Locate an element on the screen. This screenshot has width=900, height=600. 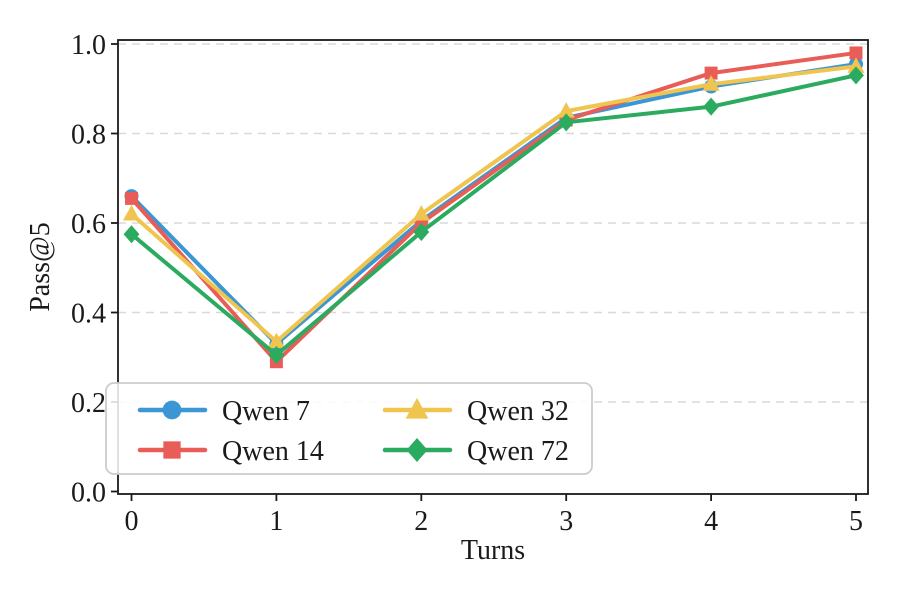
legend-marker-qwen-32-icon is located at coordinates (417, 408).